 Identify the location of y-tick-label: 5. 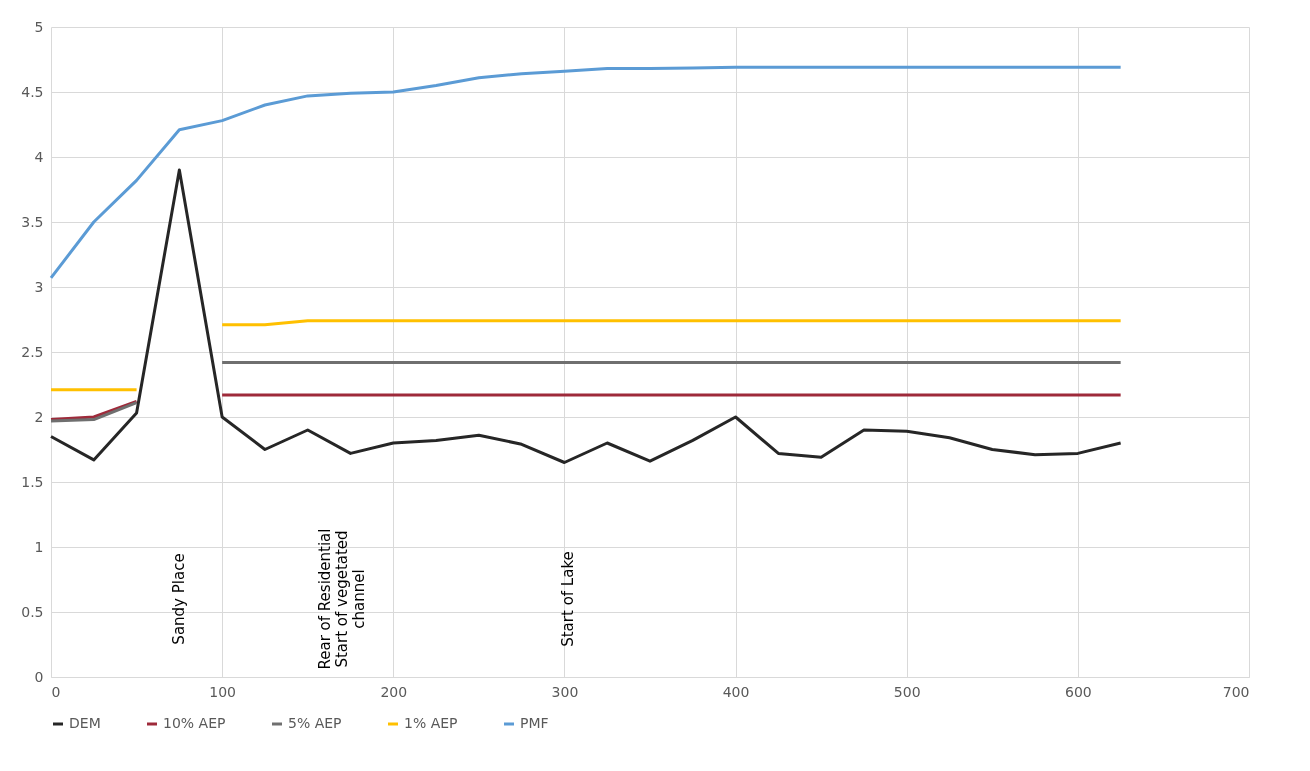
(39, 26).